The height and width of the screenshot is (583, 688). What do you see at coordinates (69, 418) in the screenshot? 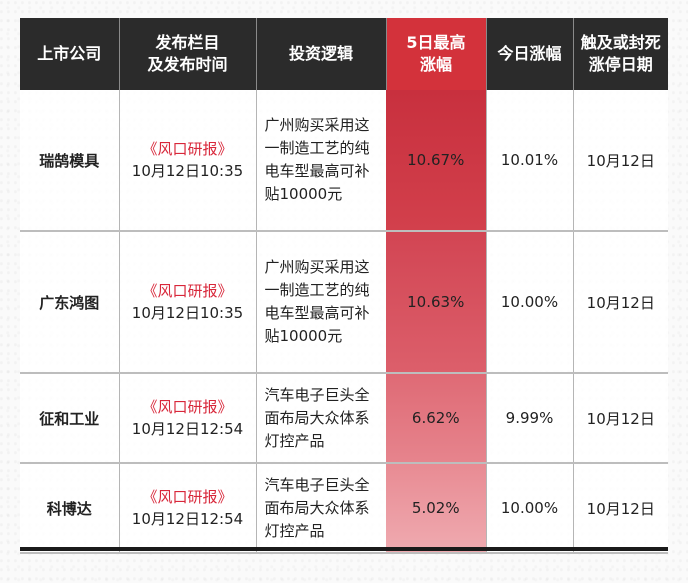
I see `company-name: 征和工业` at bounding box center [69, 418].